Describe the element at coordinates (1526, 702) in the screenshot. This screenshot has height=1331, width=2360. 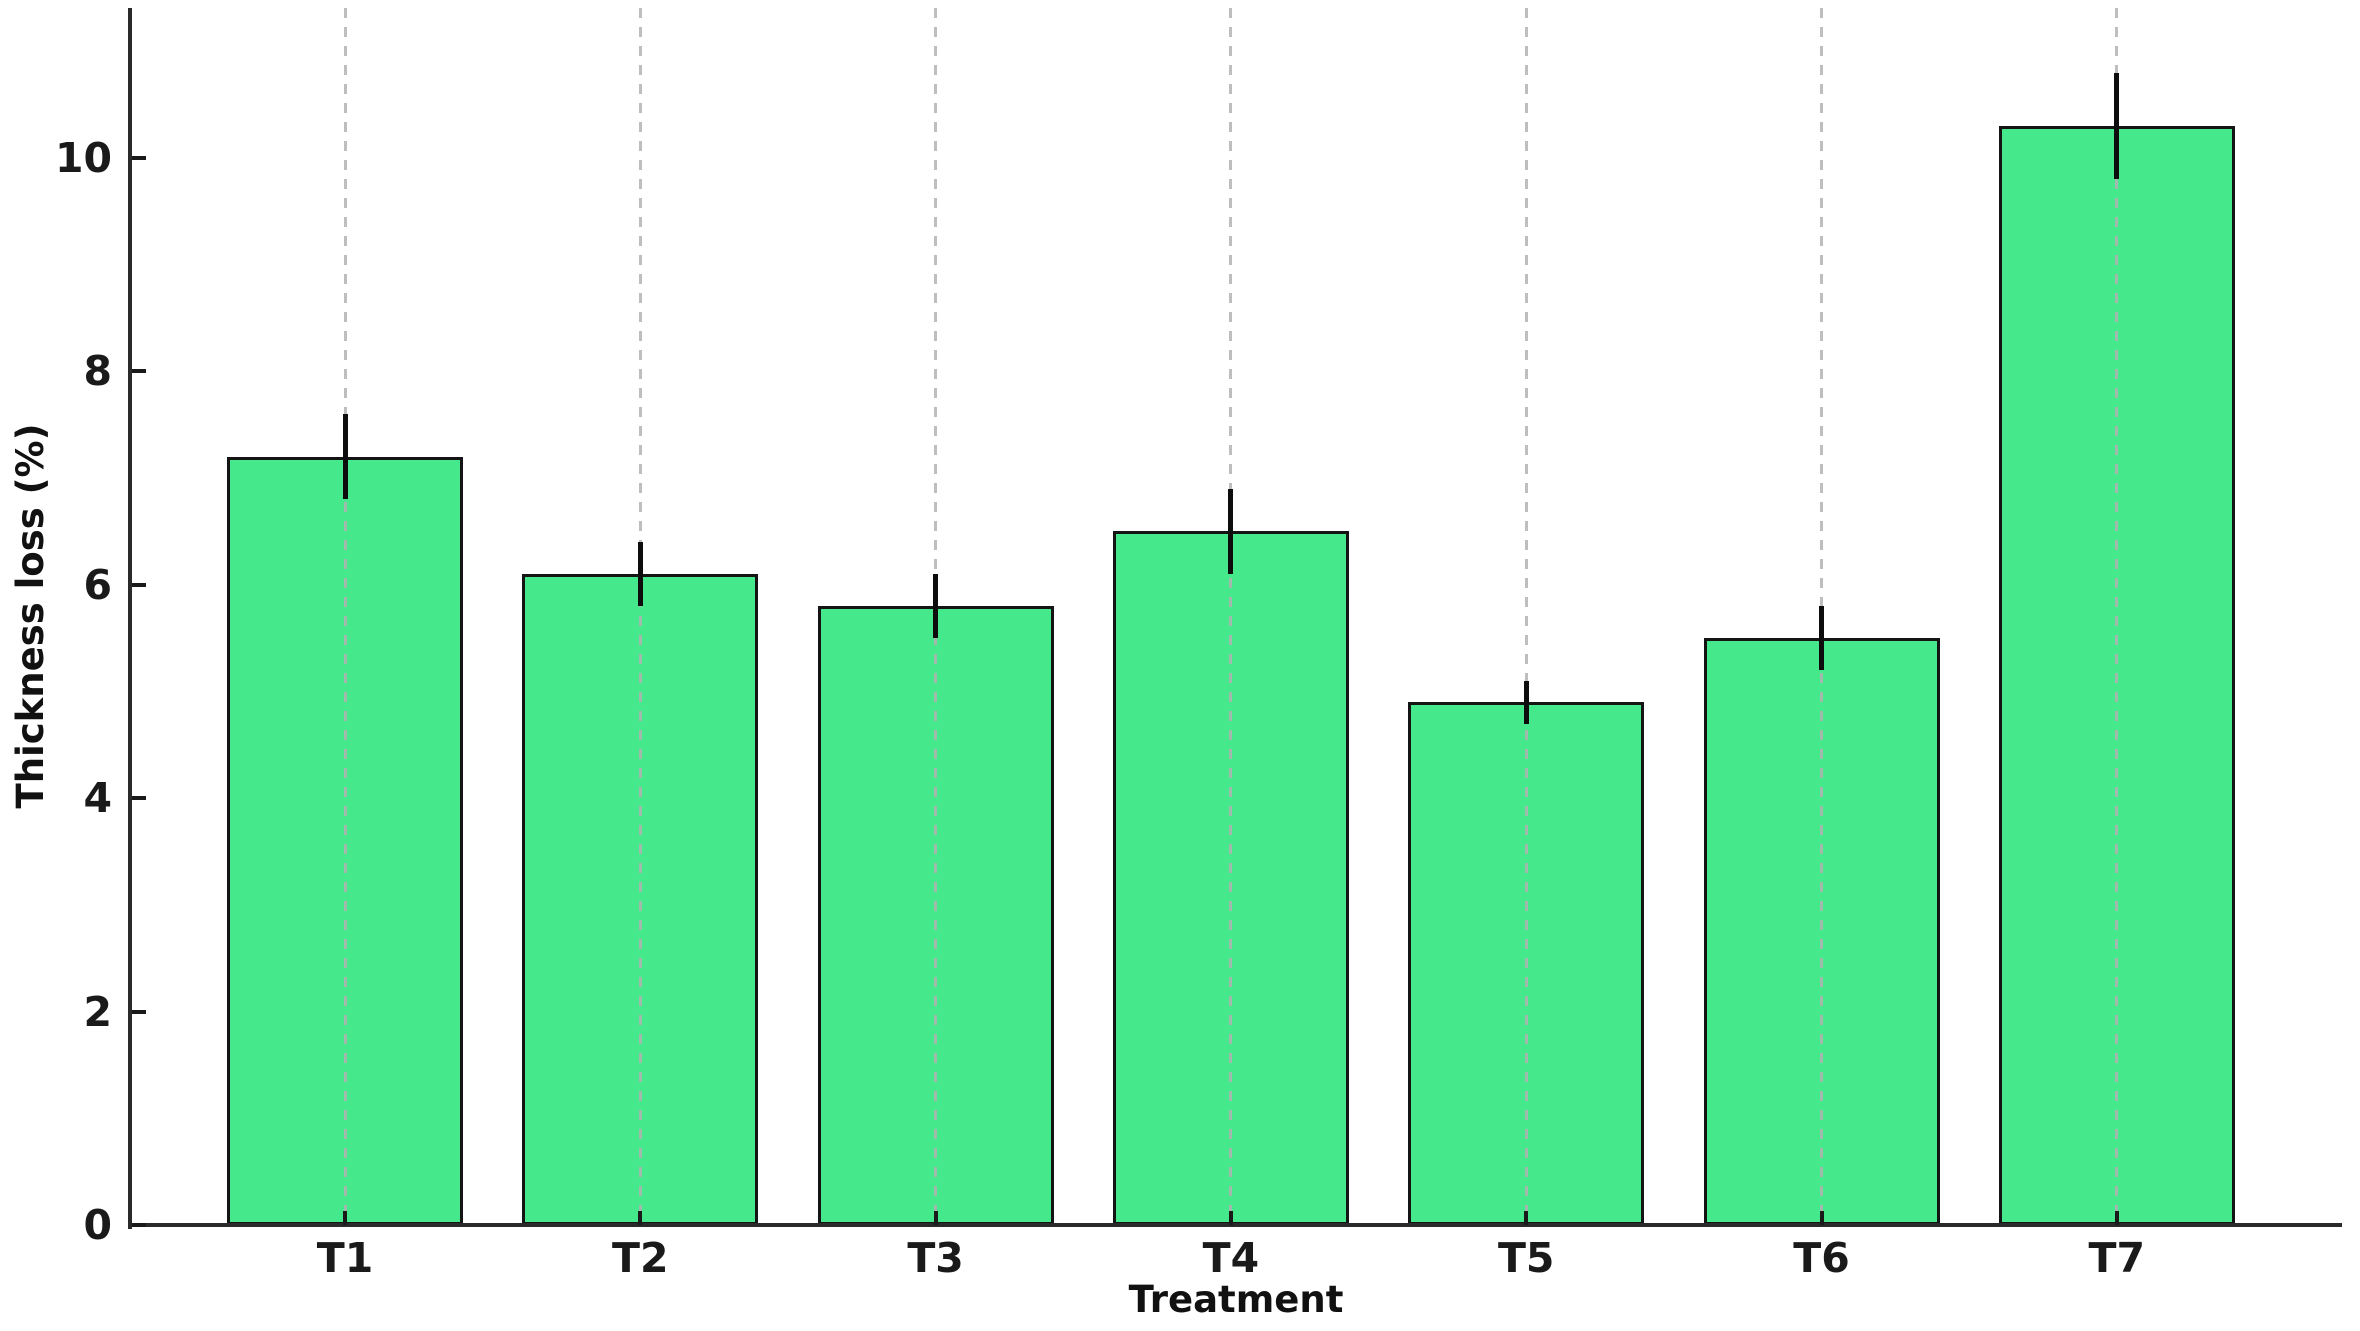
I see `error-bar-T5` at that location.